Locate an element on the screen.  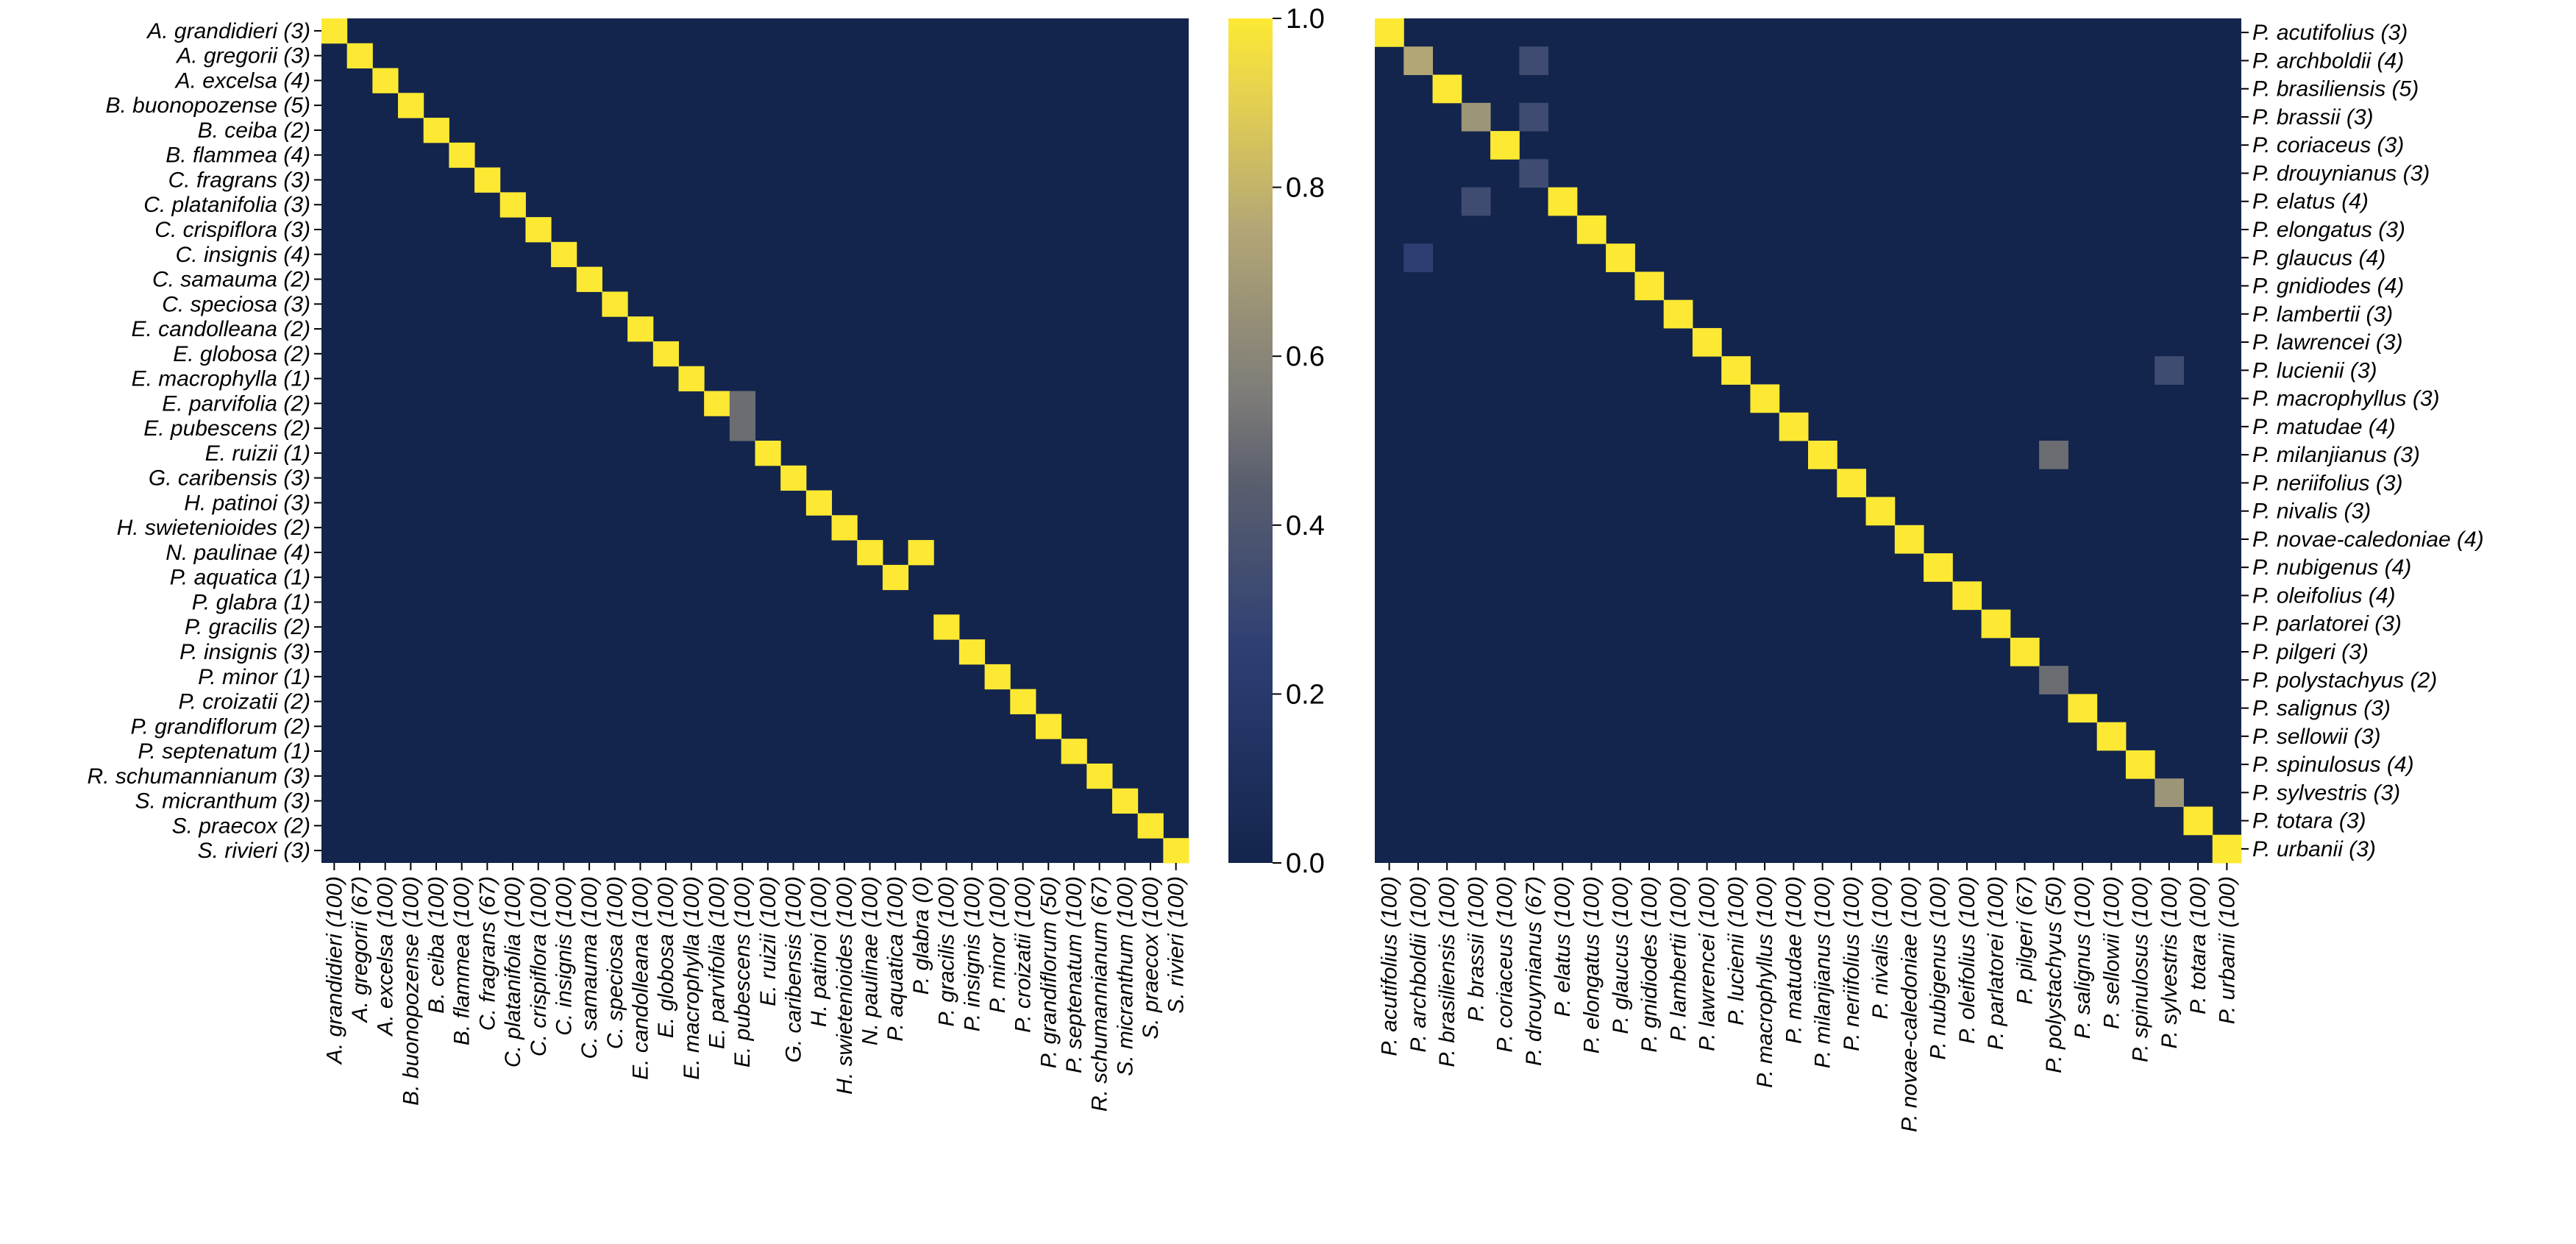
column-label: P. salignus (100) is located at coordinates (2083, 957).